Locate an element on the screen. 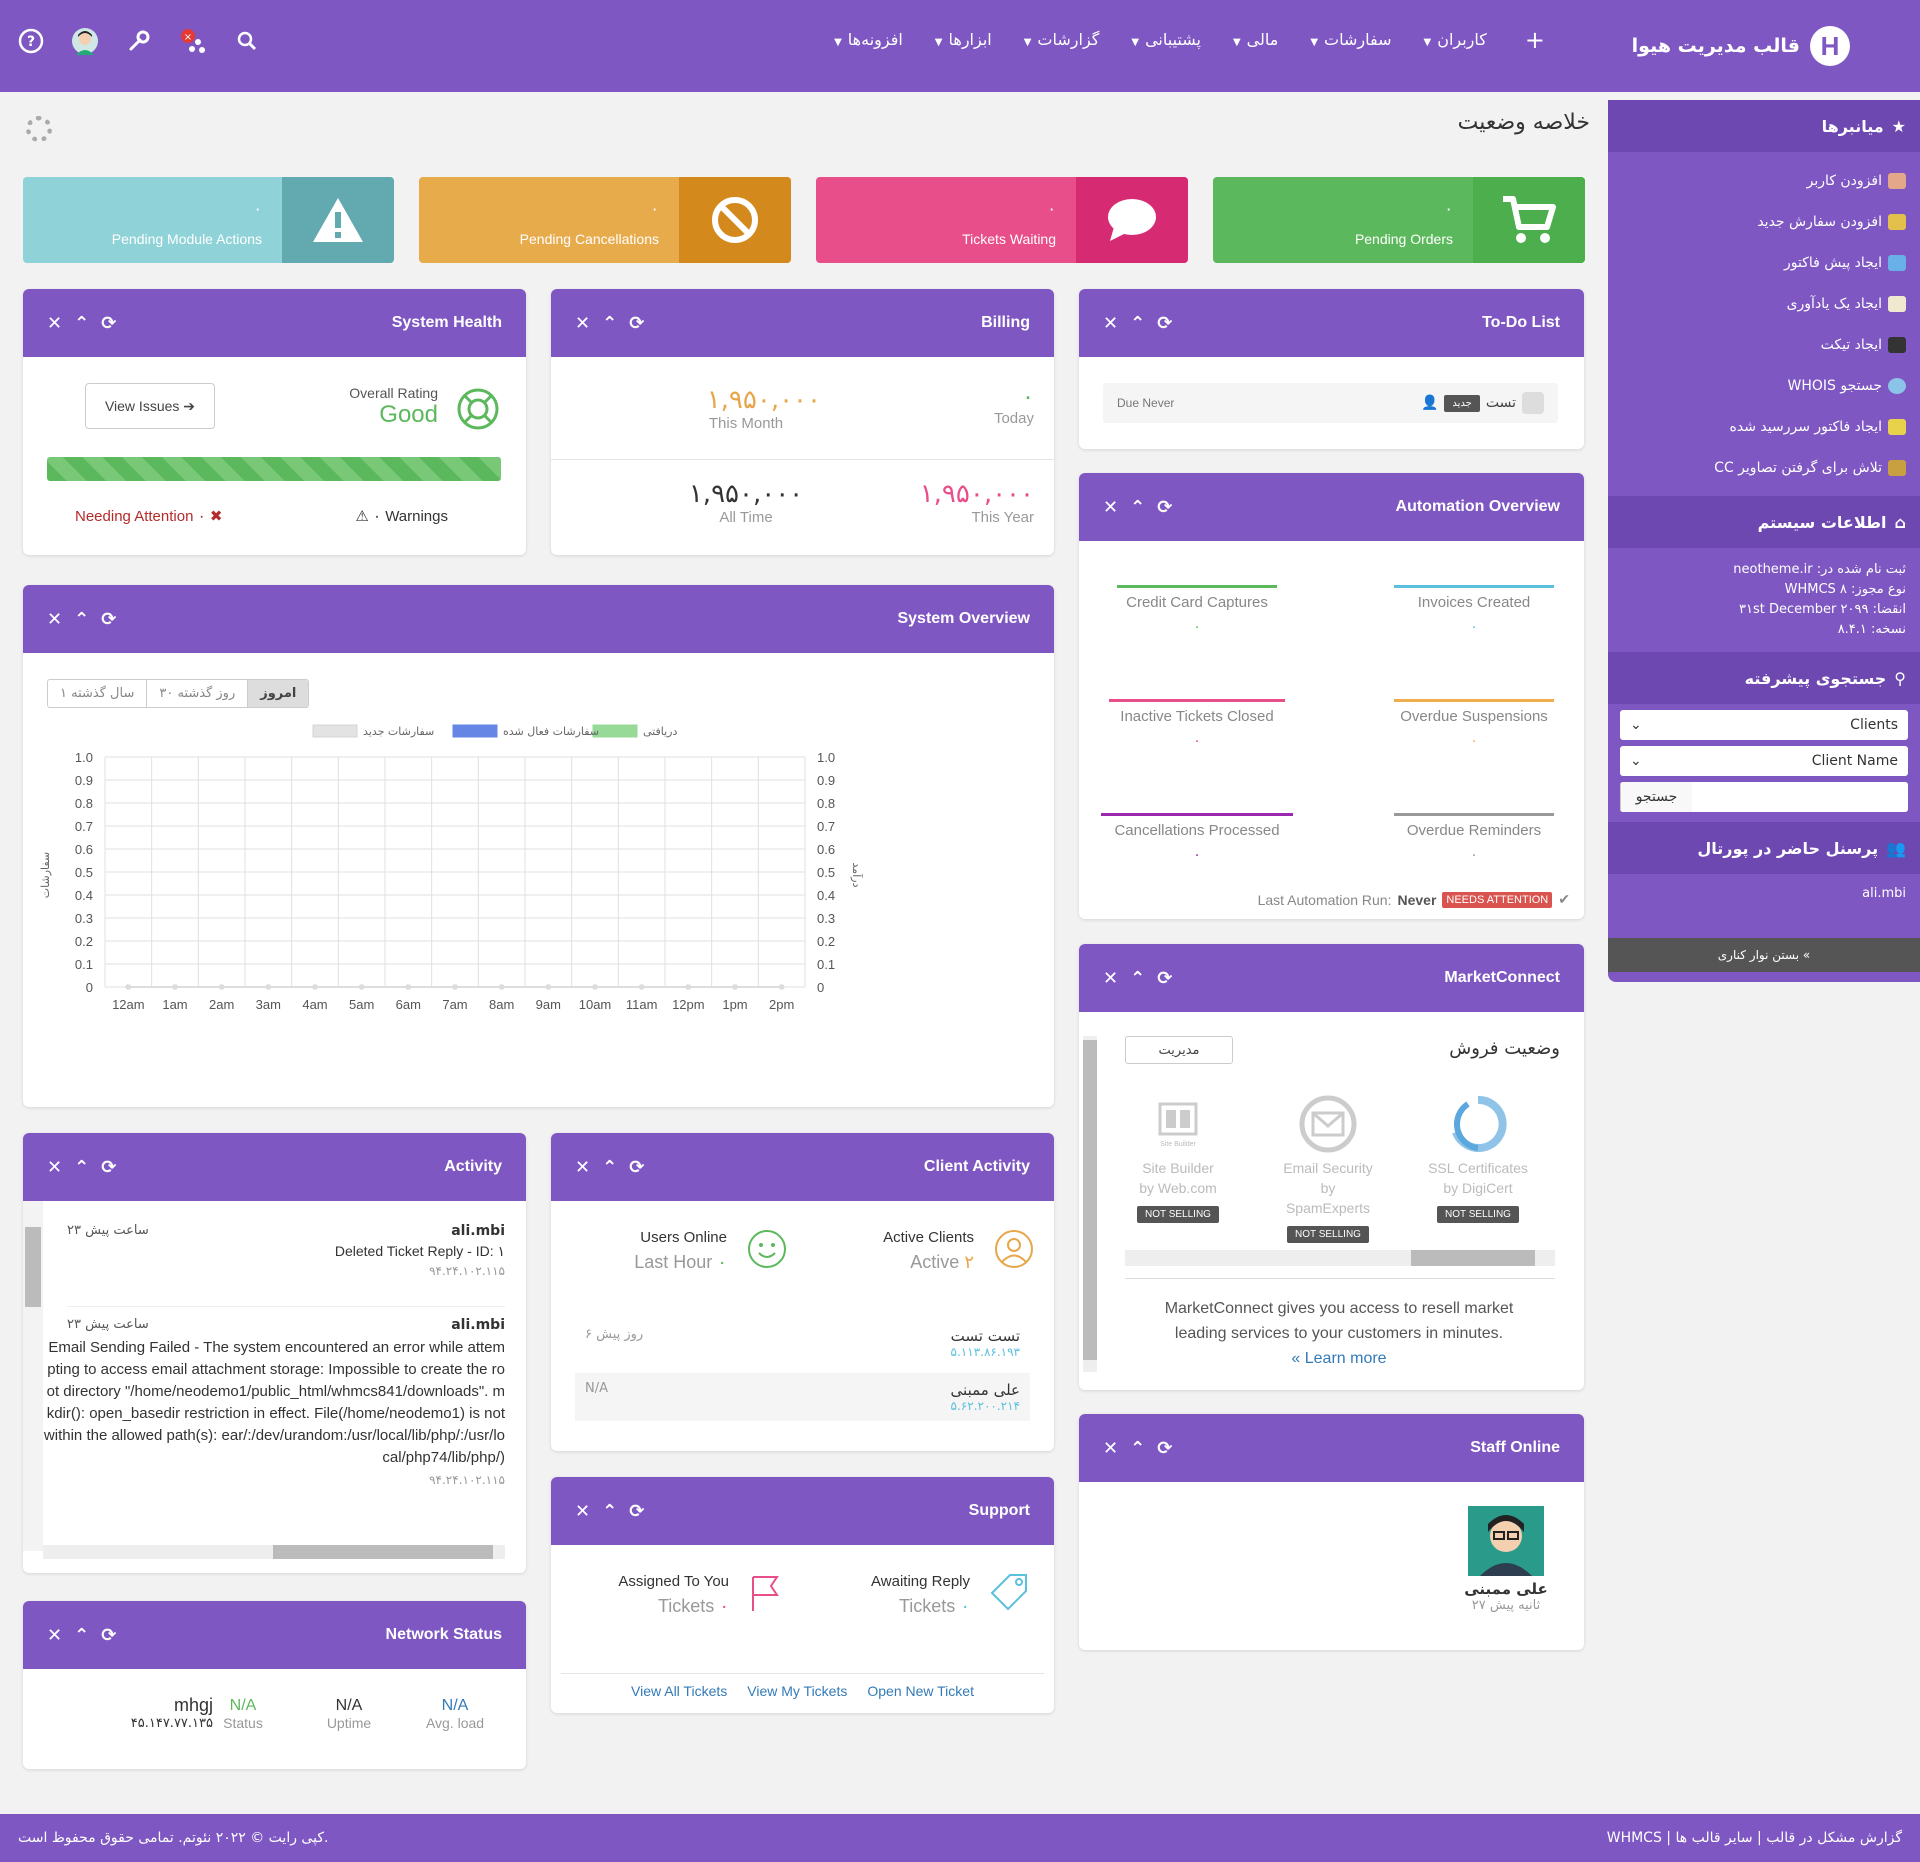 This screenshot has width=1920, height=1862. tab-today: امروز is located at coordinates (278, 693).